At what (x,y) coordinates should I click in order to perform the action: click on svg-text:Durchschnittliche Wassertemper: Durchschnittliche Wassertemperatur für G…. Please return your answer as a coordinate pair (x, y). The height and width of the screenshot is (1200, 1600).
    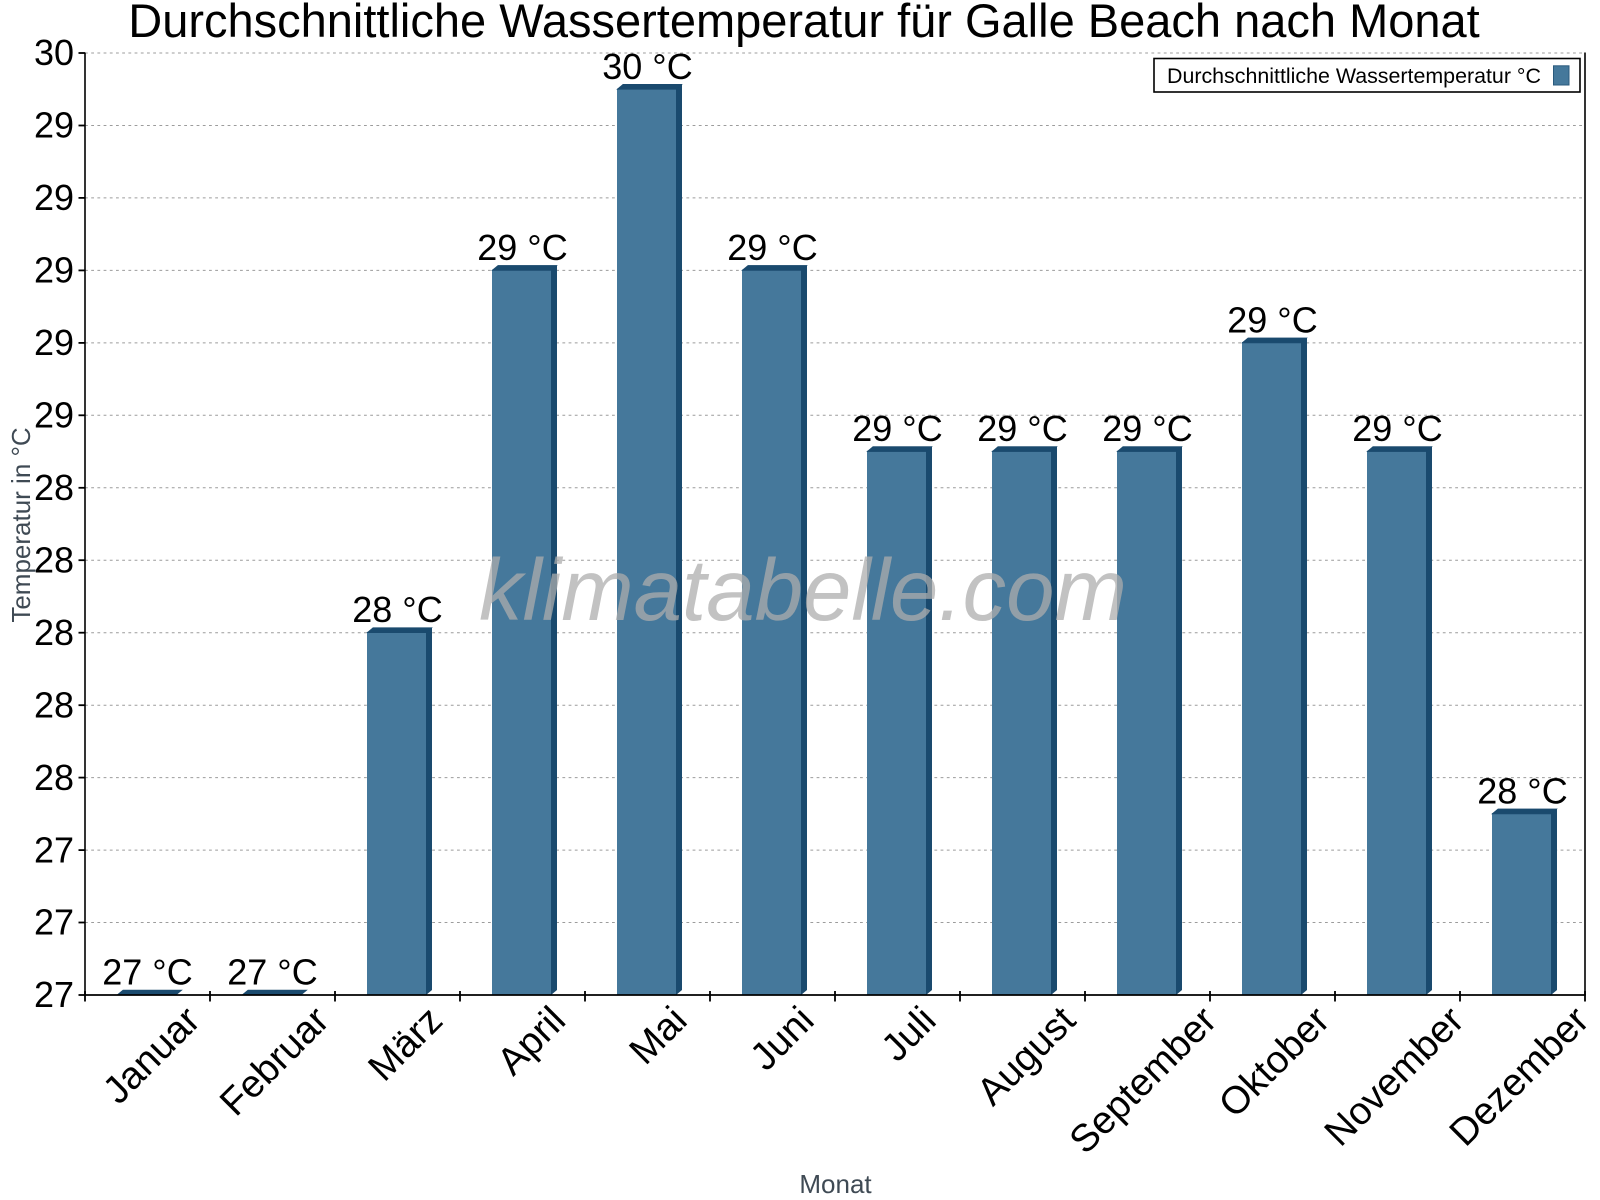
    Looking at the image, I should click on (803, 23).